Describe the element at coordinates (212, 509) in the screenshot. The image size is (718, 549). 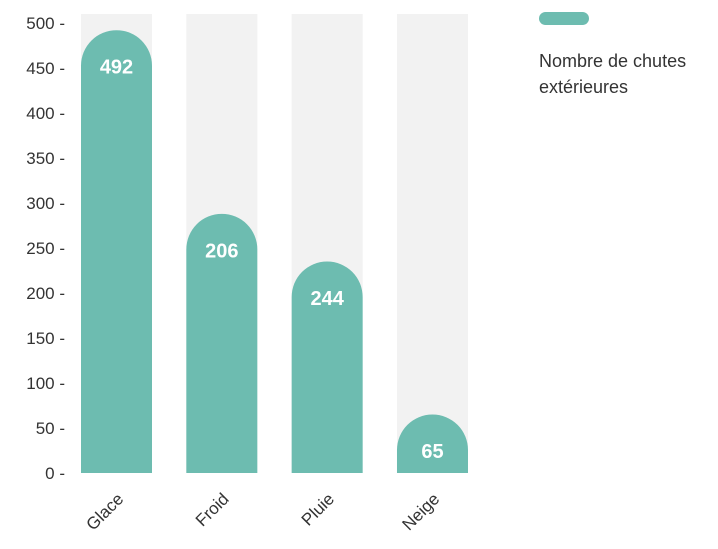
I see `x-tick-label: Froid` at that location.